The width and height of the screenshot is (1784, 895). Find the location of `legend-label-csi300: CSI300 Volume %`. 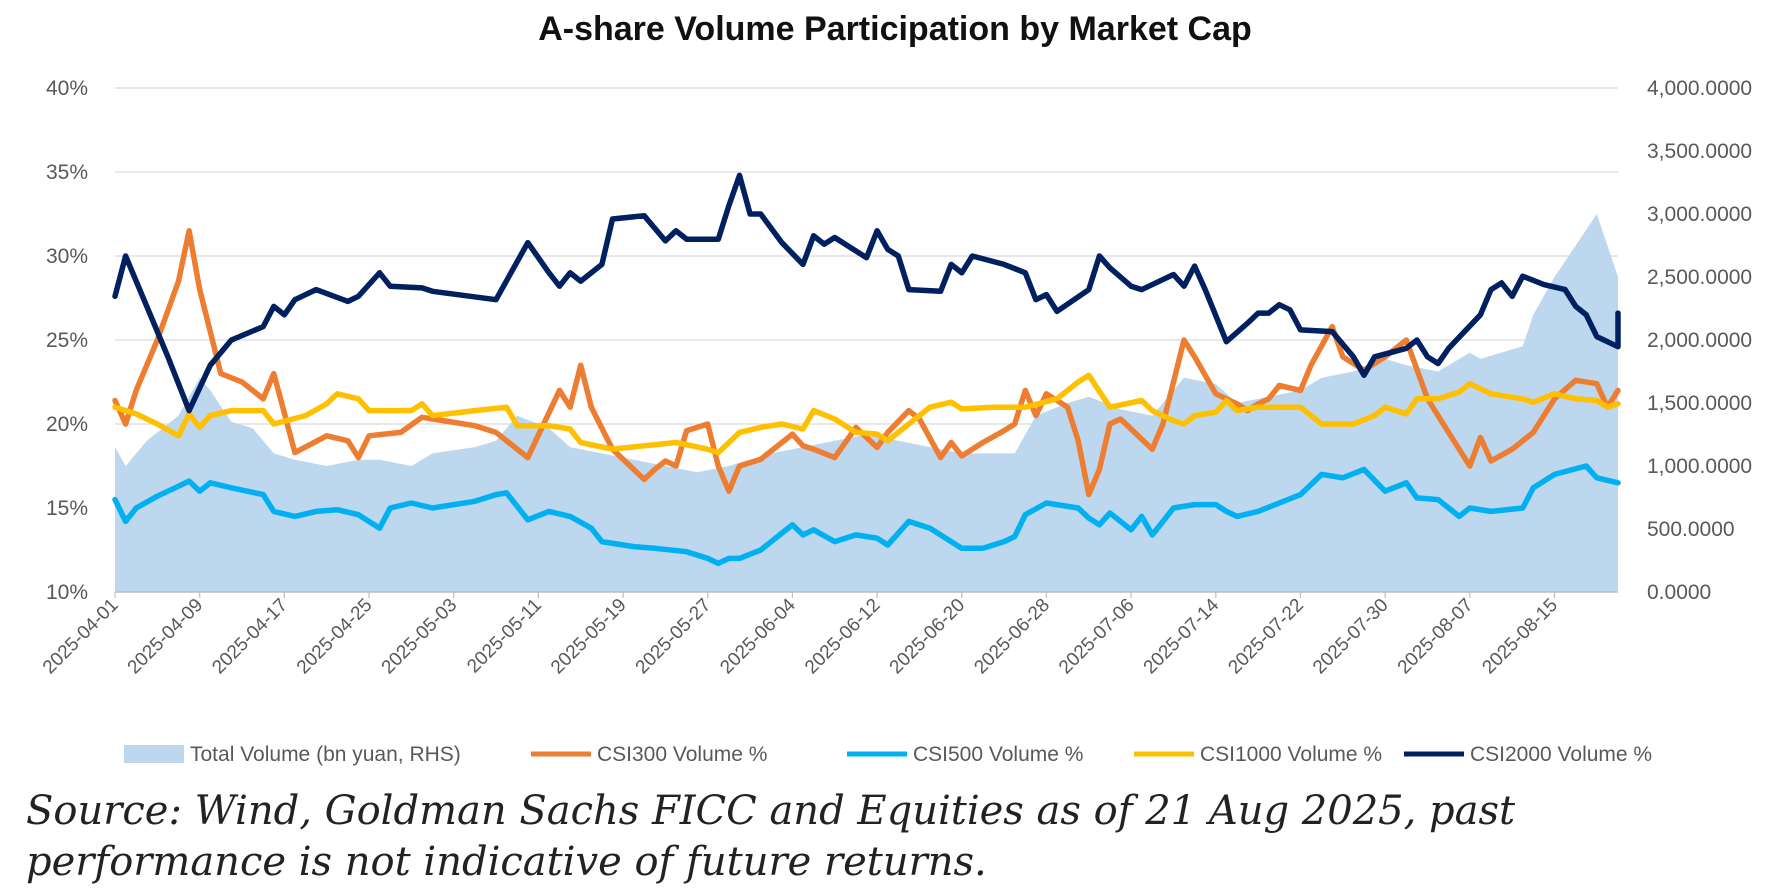

legend-label-csi300: CSI300 Volume % is located at coordinates (682, 754).